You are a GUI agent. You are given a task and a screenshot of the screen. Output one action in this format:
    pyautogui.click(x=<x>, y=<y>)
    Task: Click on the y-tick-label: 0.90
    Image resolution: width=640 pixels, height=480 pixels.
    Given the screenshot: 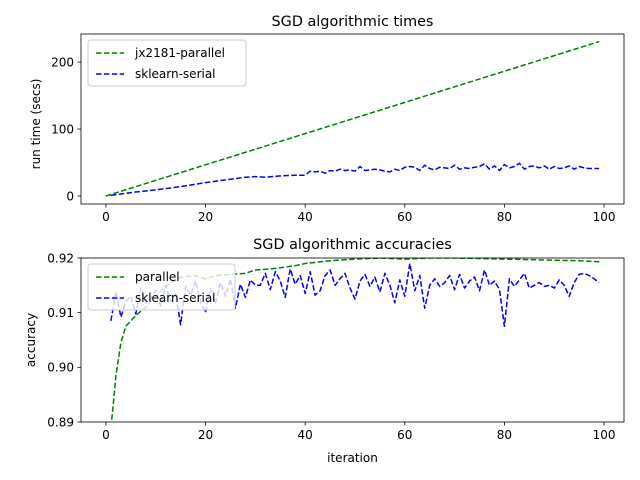 What is the action you would take?
    pyautogui.click(x=60, y=368)
    